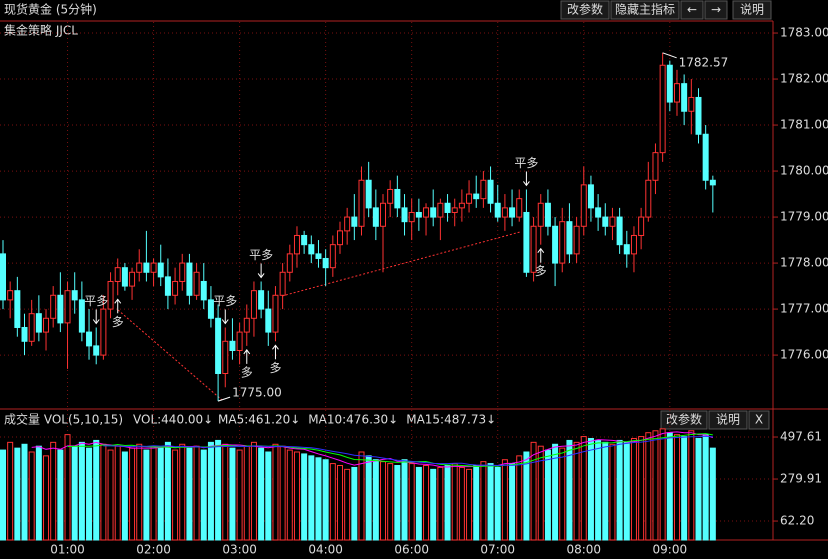 The image size is (828, 559). I want to click on button-label: X, so click(759, 420).